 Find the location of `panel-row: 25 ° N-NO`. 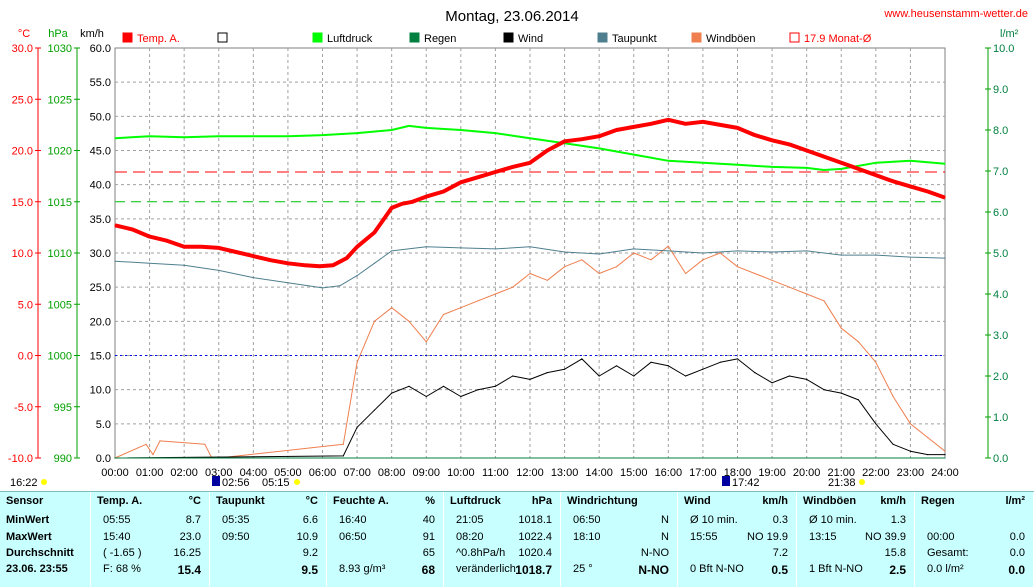

panel-row: 25 ° N-NO is located at coordinates (619, 570).